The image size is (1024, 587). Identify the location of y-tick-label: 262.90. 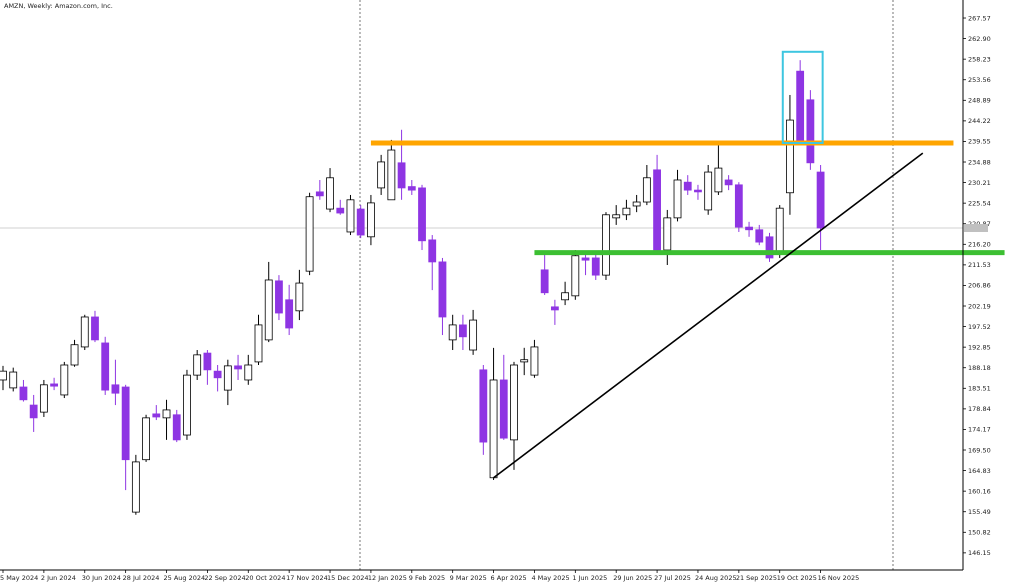
(979, 39).